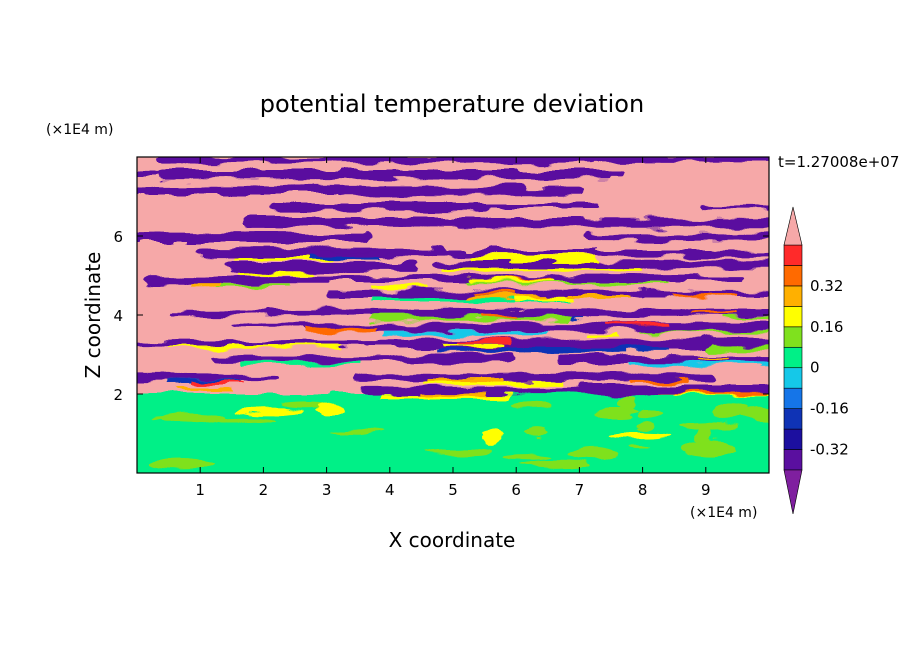 The height and width of the screenshot is (654, 904). What do you see at coordinates (793, 492) in the screenshot?
I see `colorbar-min-arrow` at bounding box center [793, 492].